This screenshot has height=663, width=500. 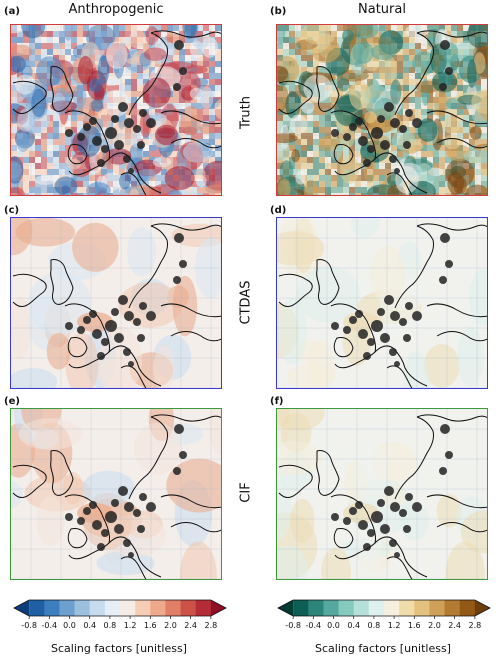 What do you see at coordinates (374, 625) in the screenshot?
I see `colorbar-tick-label: 0.8` at bounding box center [374, 625].